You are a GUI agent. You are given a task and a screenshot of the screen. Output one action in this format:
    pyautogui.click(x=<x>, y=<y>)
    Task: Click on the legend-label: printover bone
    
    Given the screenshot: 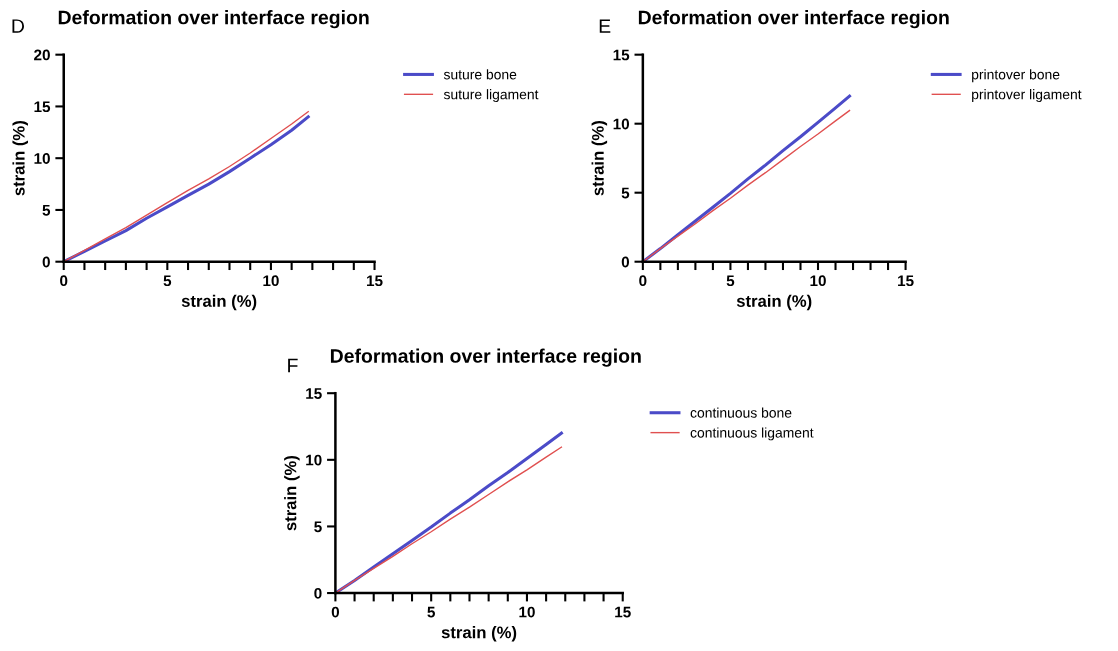 What is the action you would take?
    pyautogui.click(x=1016, y=76)
    